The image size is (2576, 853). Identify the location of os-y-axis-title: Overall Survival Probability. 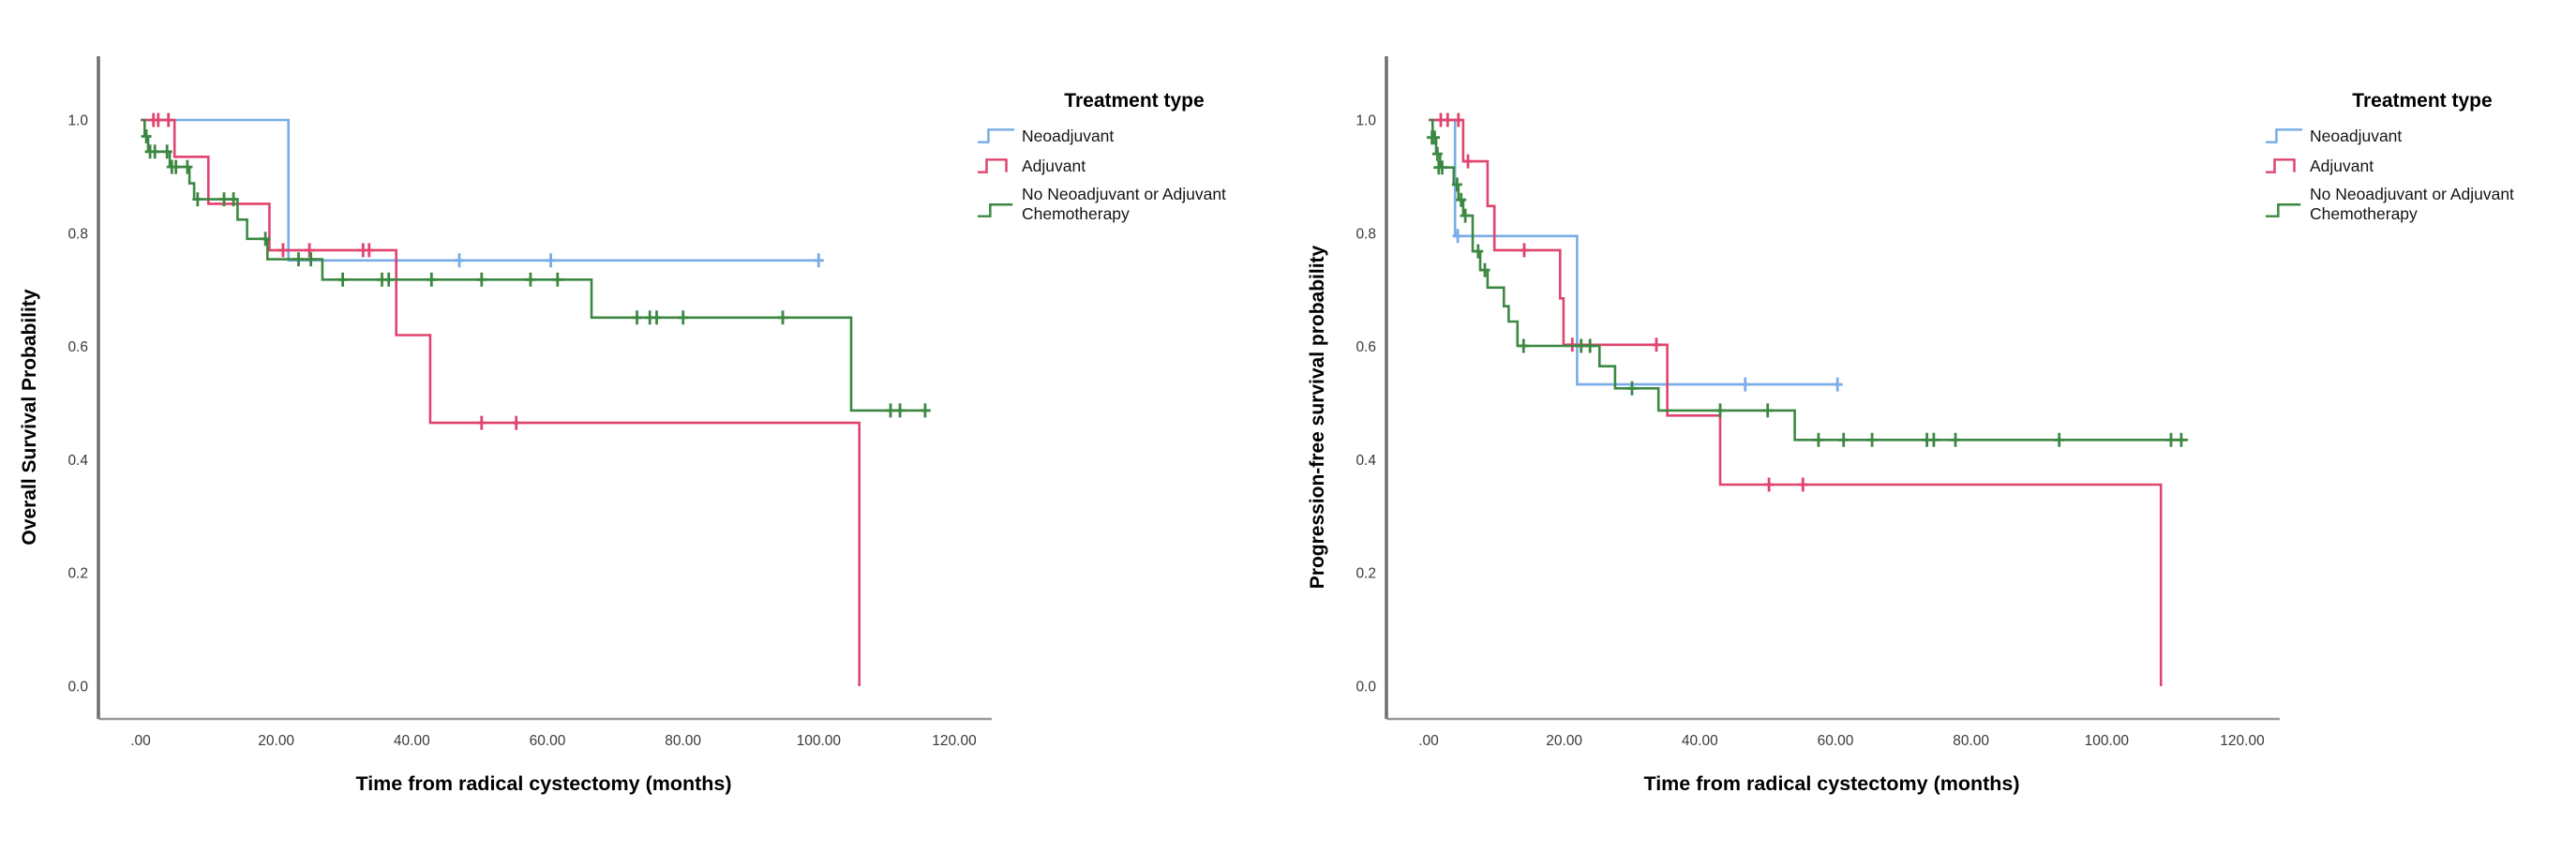
(30, 417).